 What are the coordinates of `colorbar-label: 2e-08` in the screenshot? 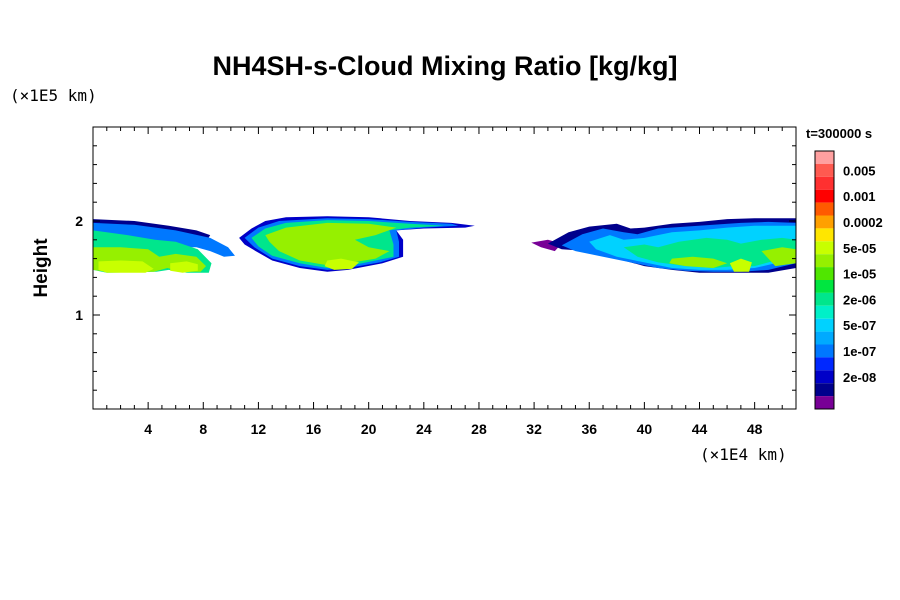 It's located at (859, 377).